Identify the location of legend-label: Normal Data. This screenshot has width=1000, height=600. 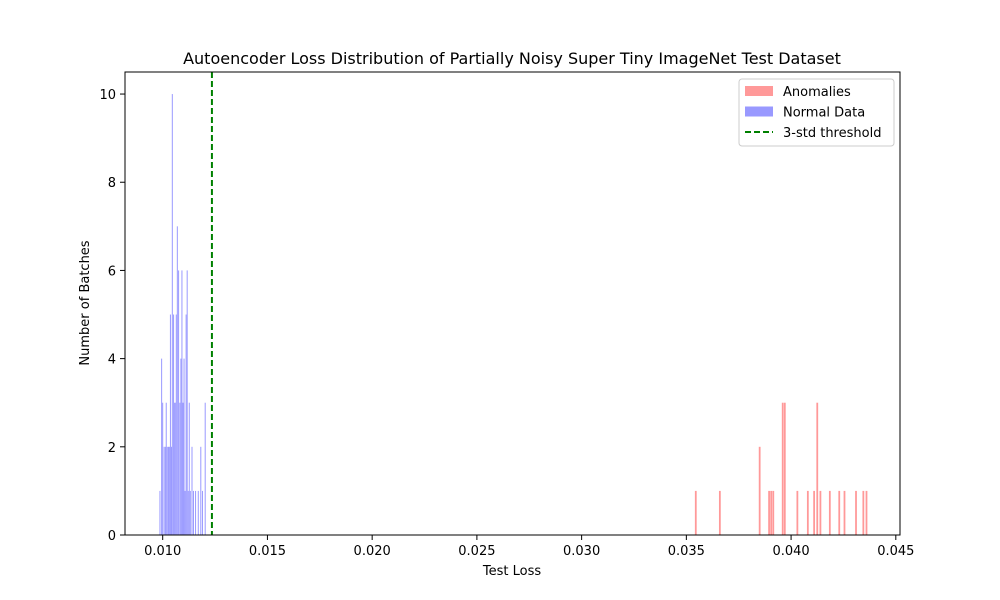
(824, 113).